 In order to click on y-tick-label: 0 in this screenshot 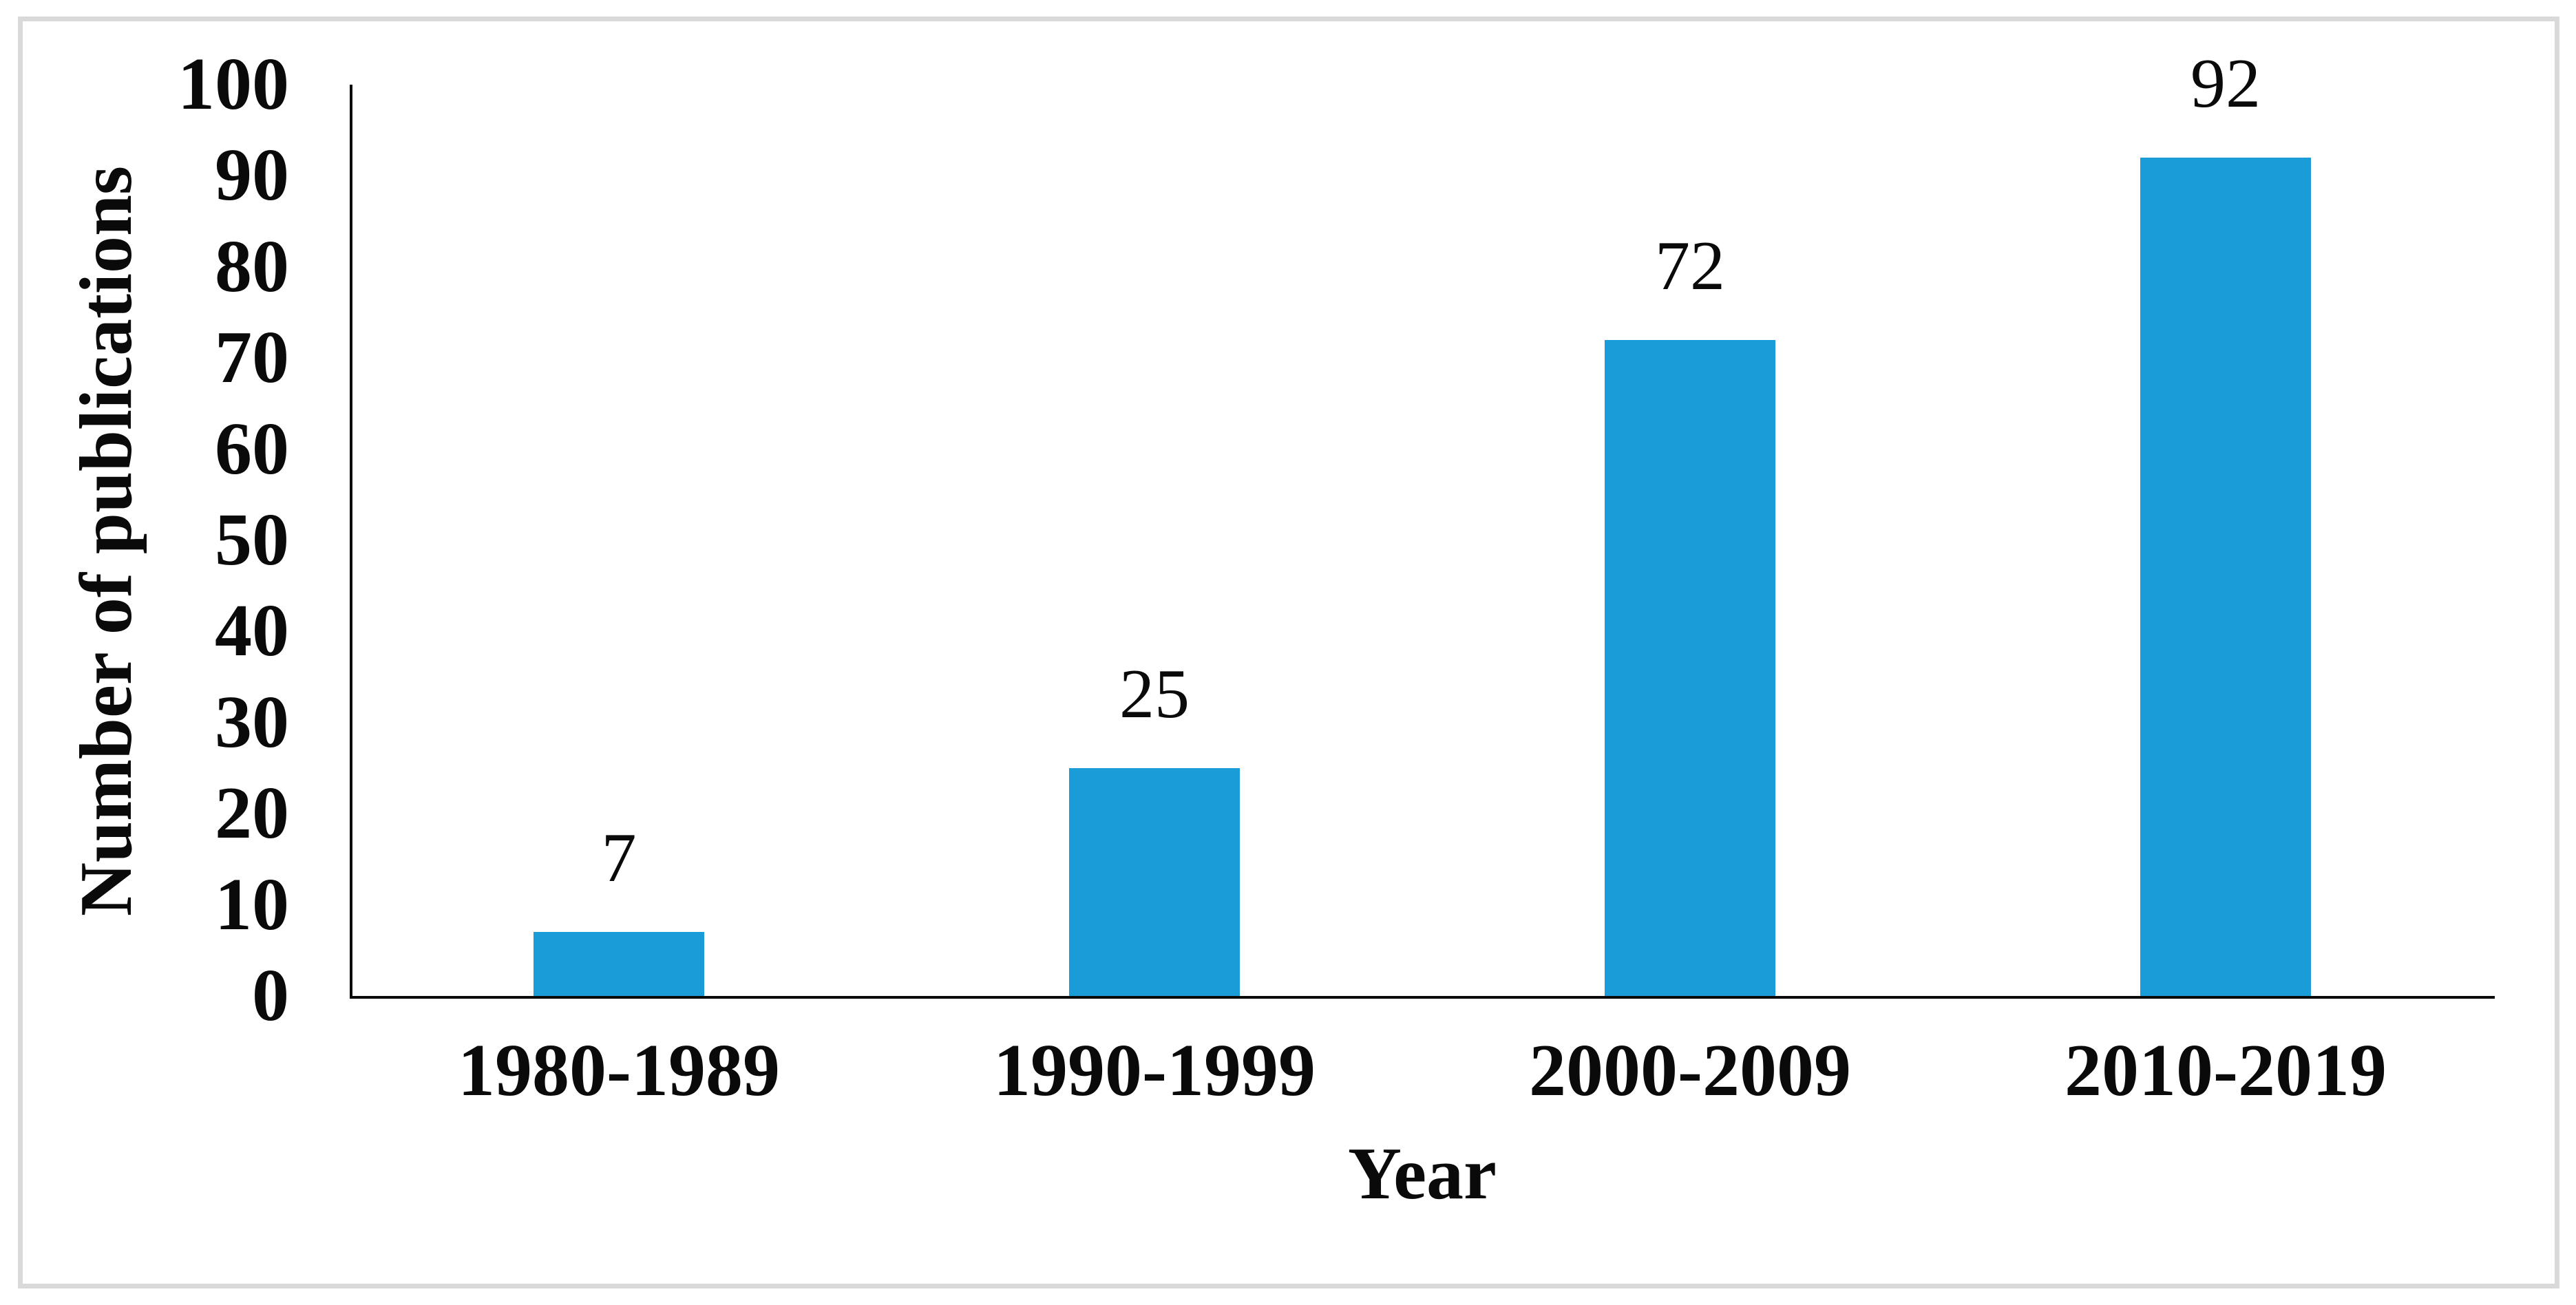, I will do `click(271, 996)`.